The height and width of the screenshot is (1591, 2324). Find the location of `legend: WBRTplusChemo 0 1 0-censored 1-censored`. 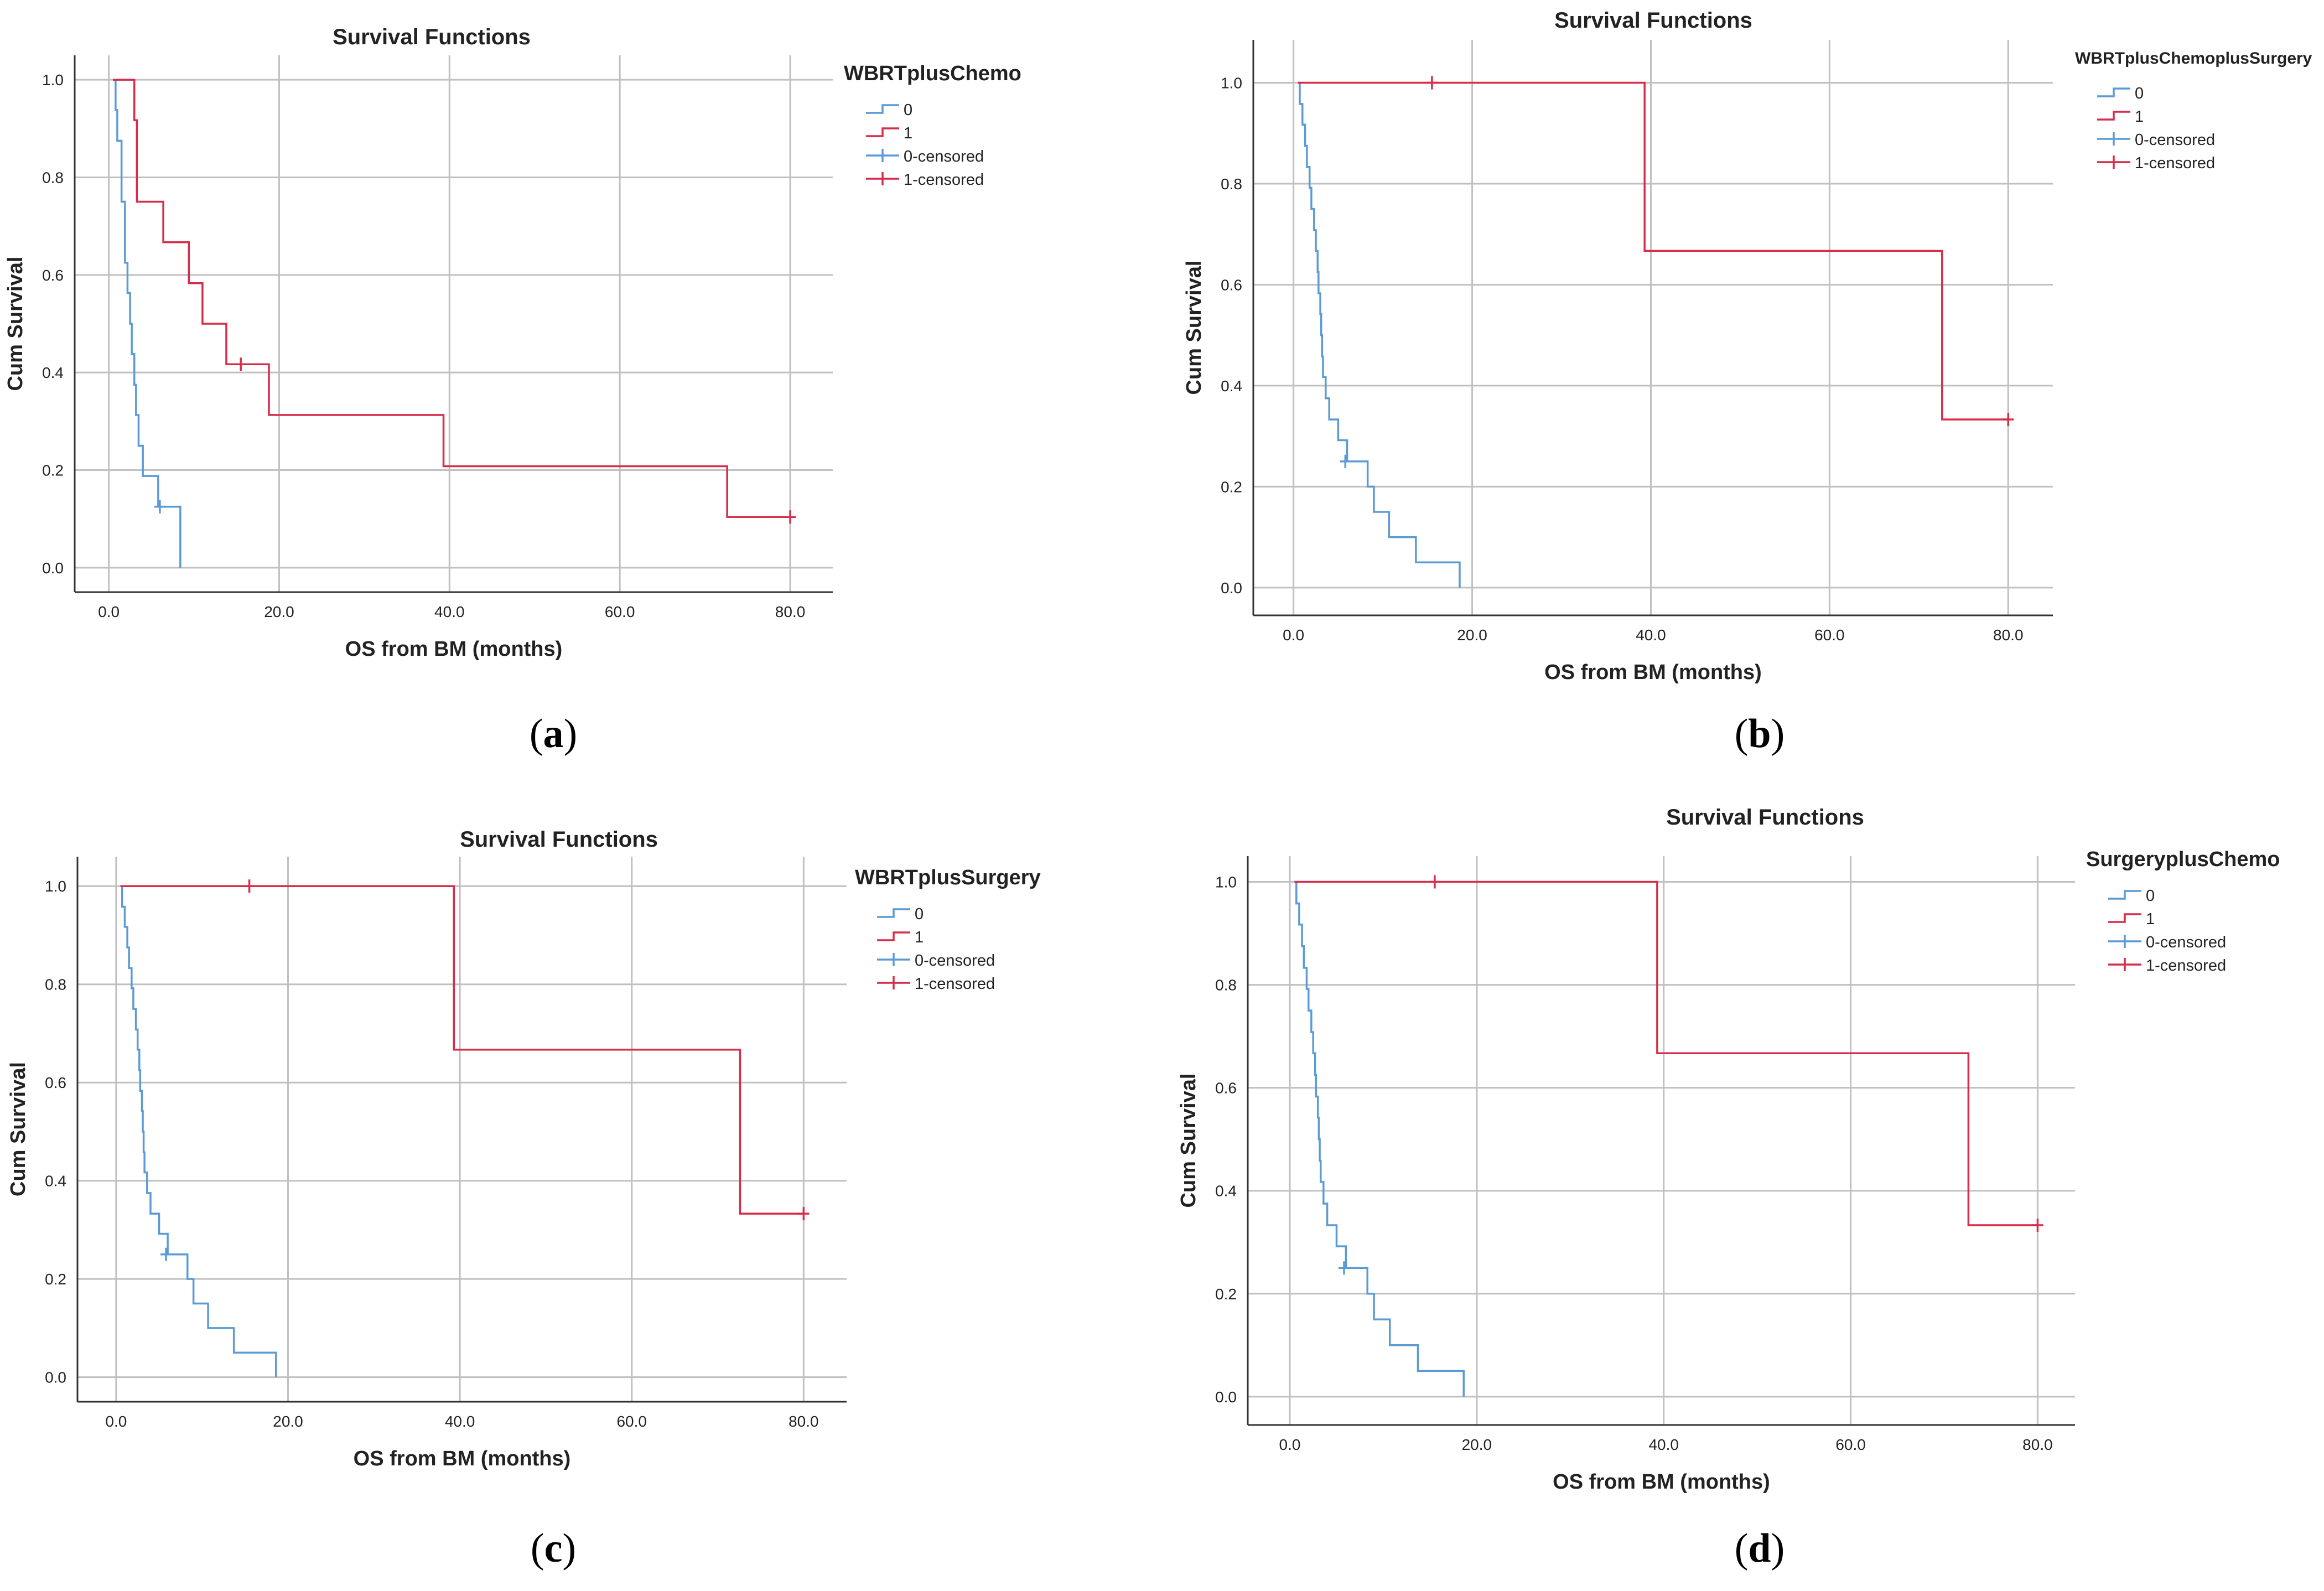

legend: WBRTplusChemo 0 1 0-censored 1-censored is located at coordinates (933, 126).